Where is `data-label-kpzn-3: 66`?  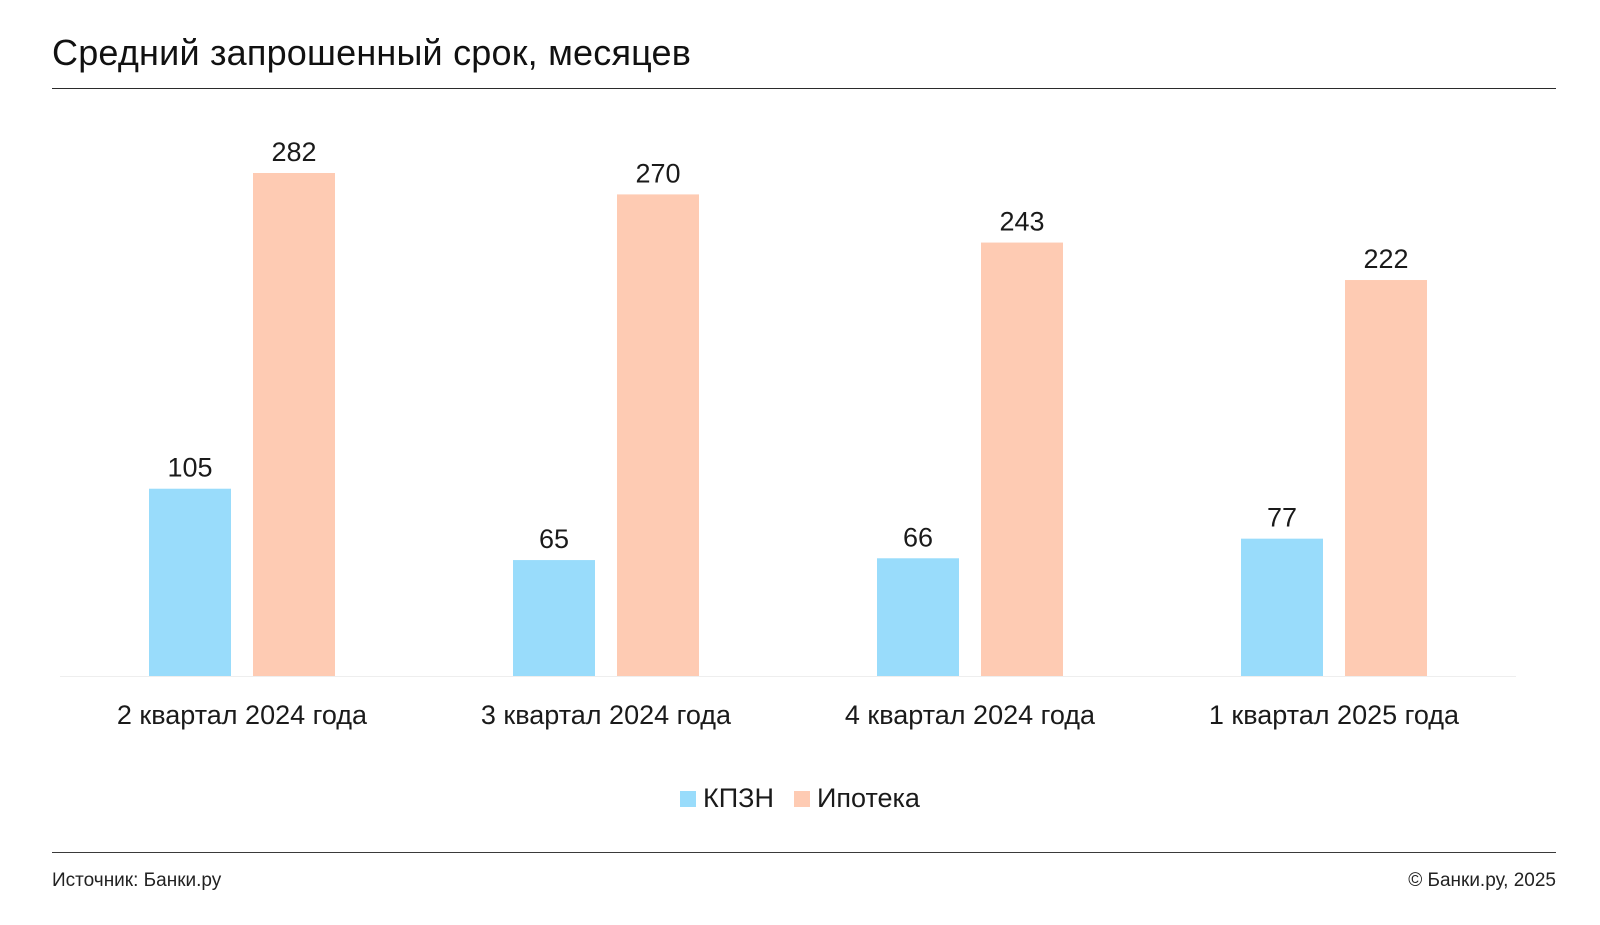 data-label-kpzn-3: 66 is located at coordinates (918, 537).